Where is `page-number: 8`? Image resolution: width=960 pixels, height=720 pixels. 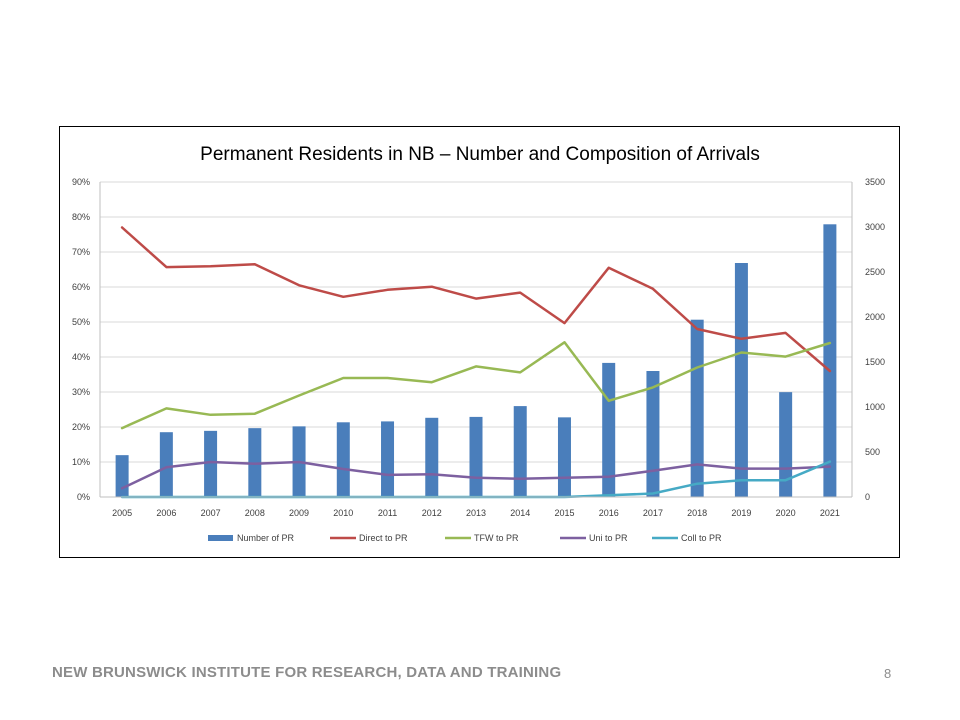
page-number: 8 is located at coordinates (888, 673).